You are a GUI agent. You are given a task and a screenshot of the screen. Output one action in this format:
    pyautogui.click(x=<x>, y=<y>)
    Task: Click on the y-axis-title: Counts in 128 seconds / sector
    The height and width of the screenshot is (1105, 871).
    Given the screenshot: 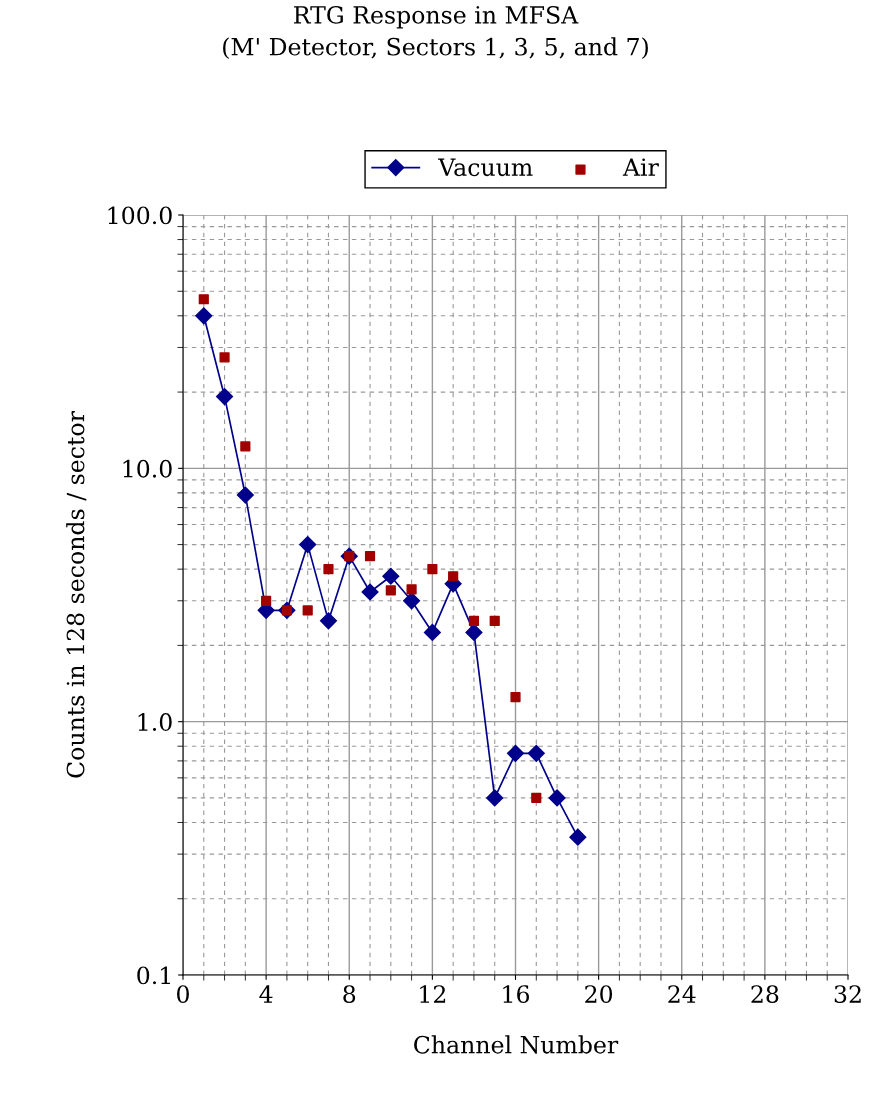 What is the action you would take?
    pyautogui.click(x=76, y=594)
    